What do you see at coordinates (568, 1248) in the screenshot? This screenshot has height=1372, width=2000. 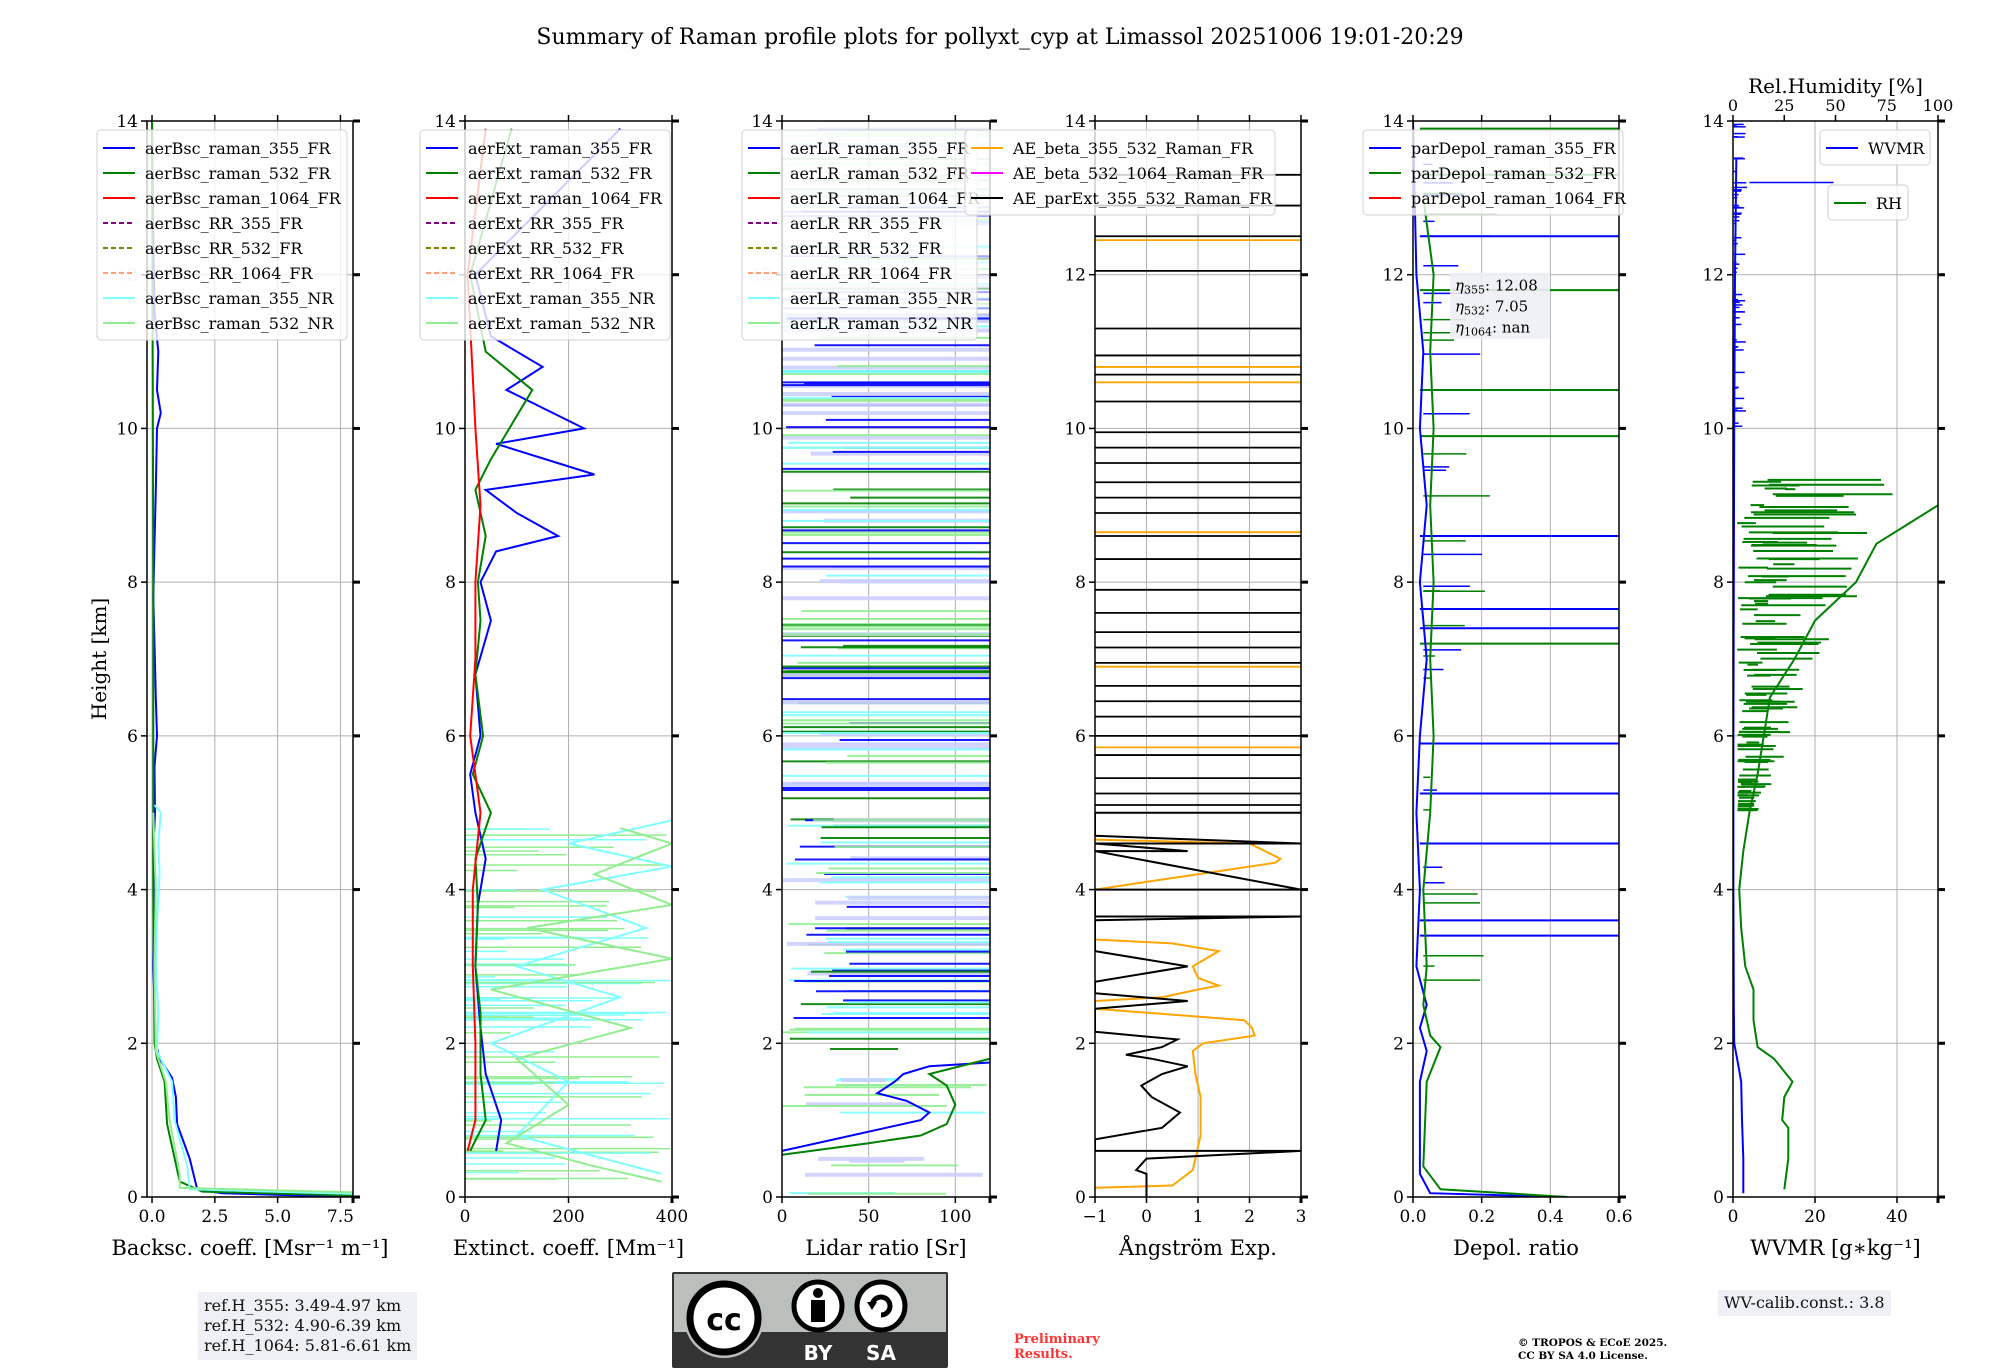 I see `x-axis-label: Extinct. coeff. [Mm⁻¹]` at bounding box center [568, 1248].